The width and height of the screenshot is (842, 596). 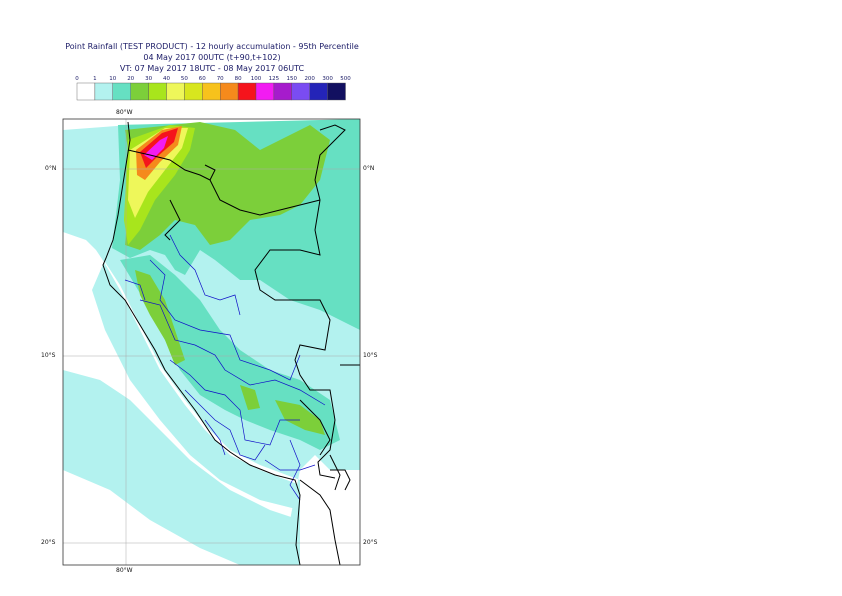 What do you see at coordinates (345, 79) in the screenshot?
I see `colorbar-tick-label: 500` at bounding box center [345, 79].